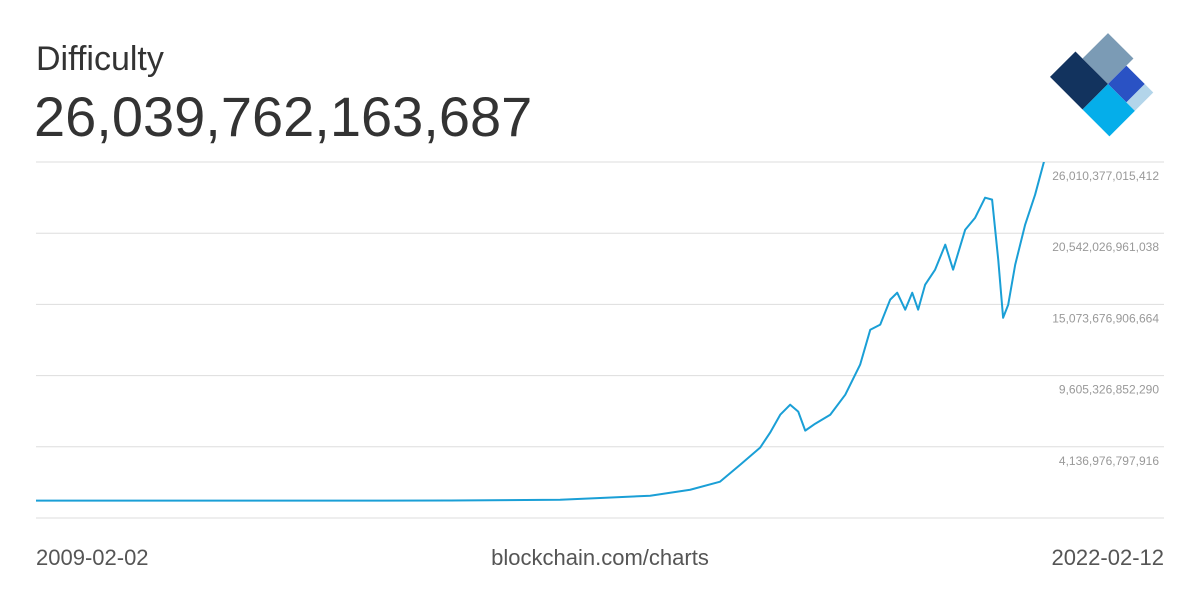 Image resolution: width=1200 pixels, height=600 pixels. What do you see at coordinates (1109, 461) in the screenshot?
I see `y-tick-label: 4,136,976,797,916` at bounding box center [1109, 461].